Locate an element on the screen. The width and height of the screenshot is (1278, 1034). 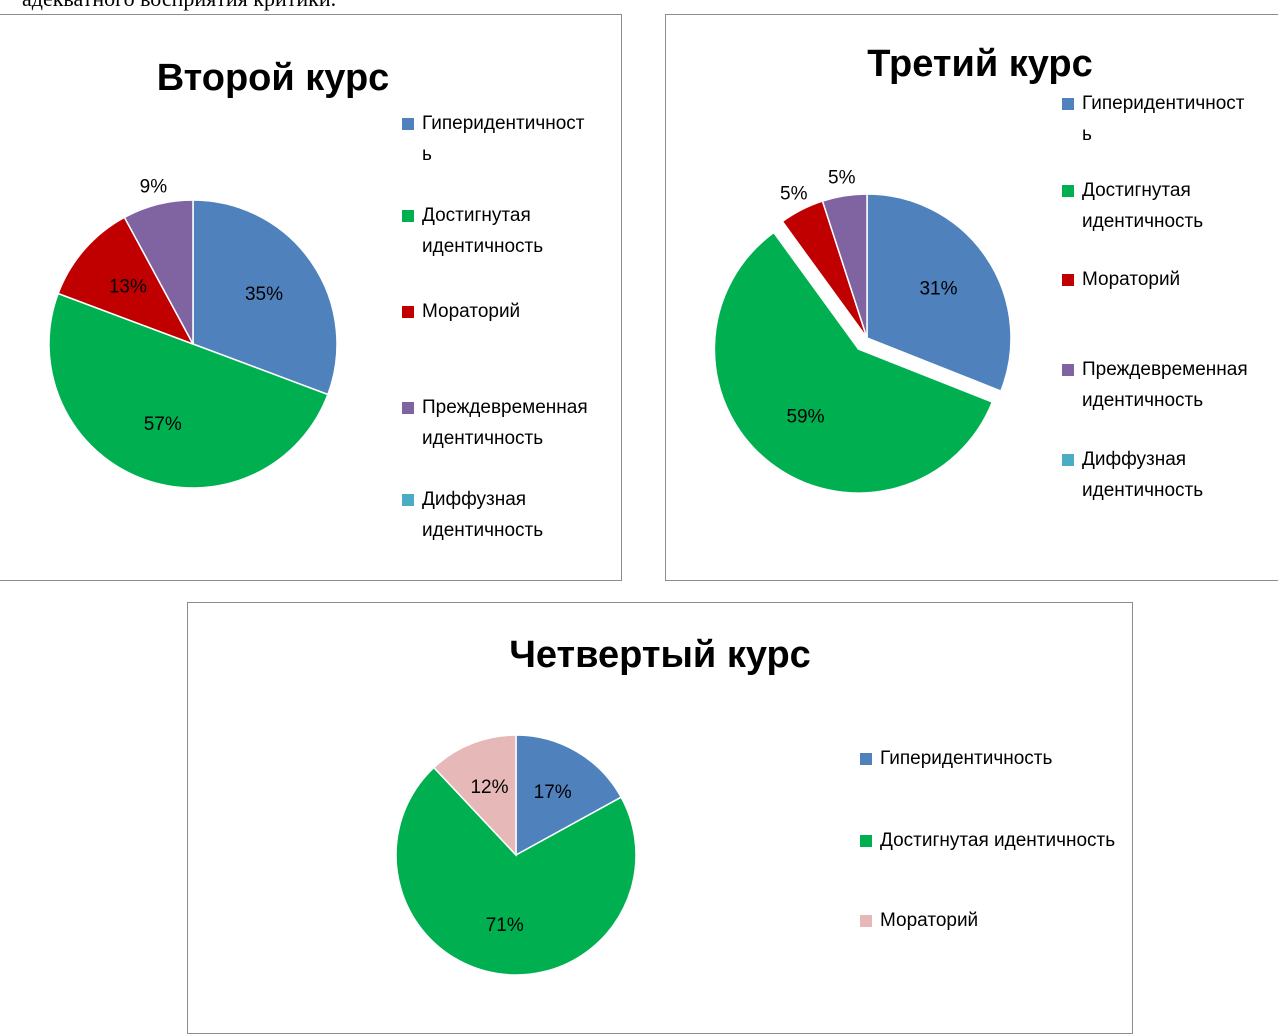
data-label: 71% is located at coordinates (505, 925).